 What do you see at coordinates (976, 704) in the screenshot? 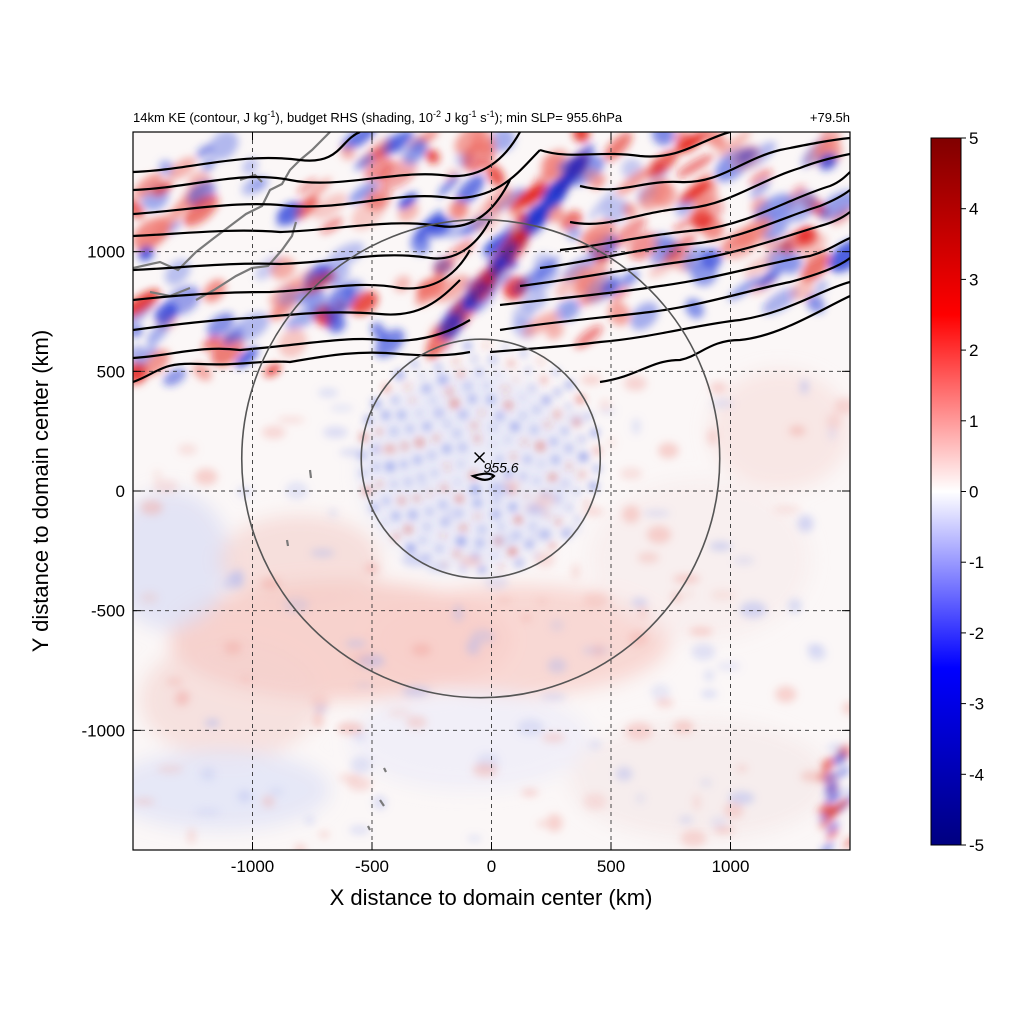
I see `colorbar-tick-label: -3` at bounding box center [976, 704].